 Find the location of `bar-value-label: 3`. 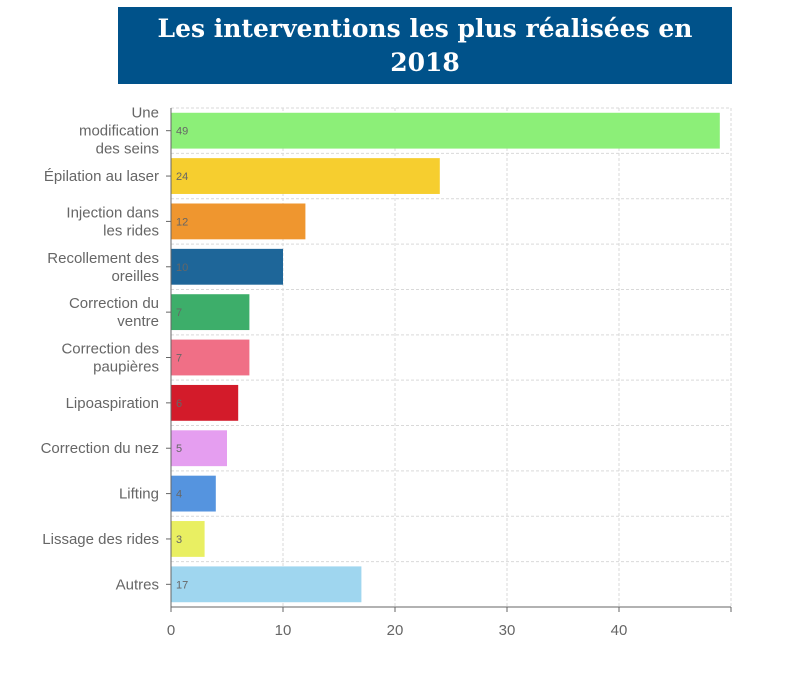

bar-value-label: 3 is located at coordinates (179, 540).